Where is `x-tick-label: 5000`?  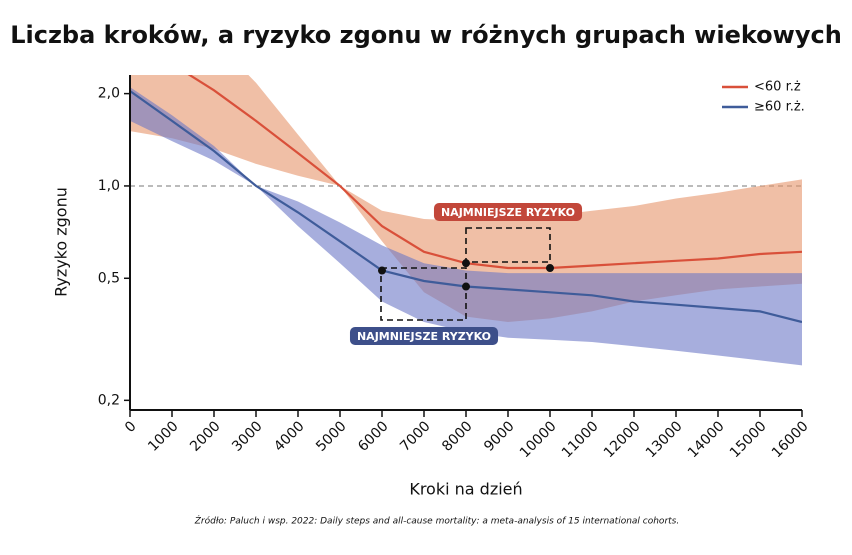
x-tick-label: 5000 is located at coordinates (331, 436).